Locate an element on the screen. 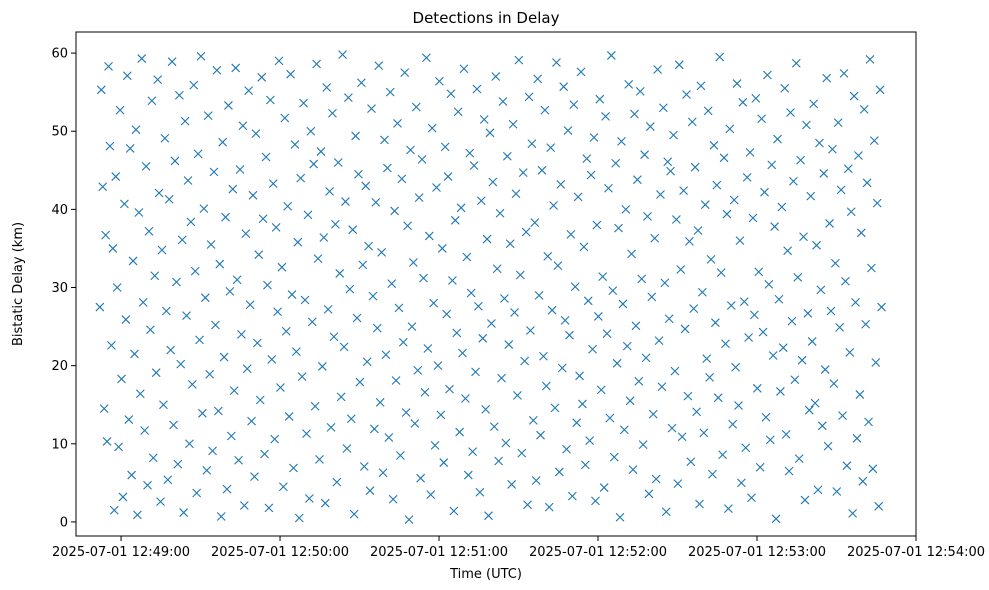 This screenshot has height=590, width=989. y-tick-label: 0 is located at coordinates (64, 522).